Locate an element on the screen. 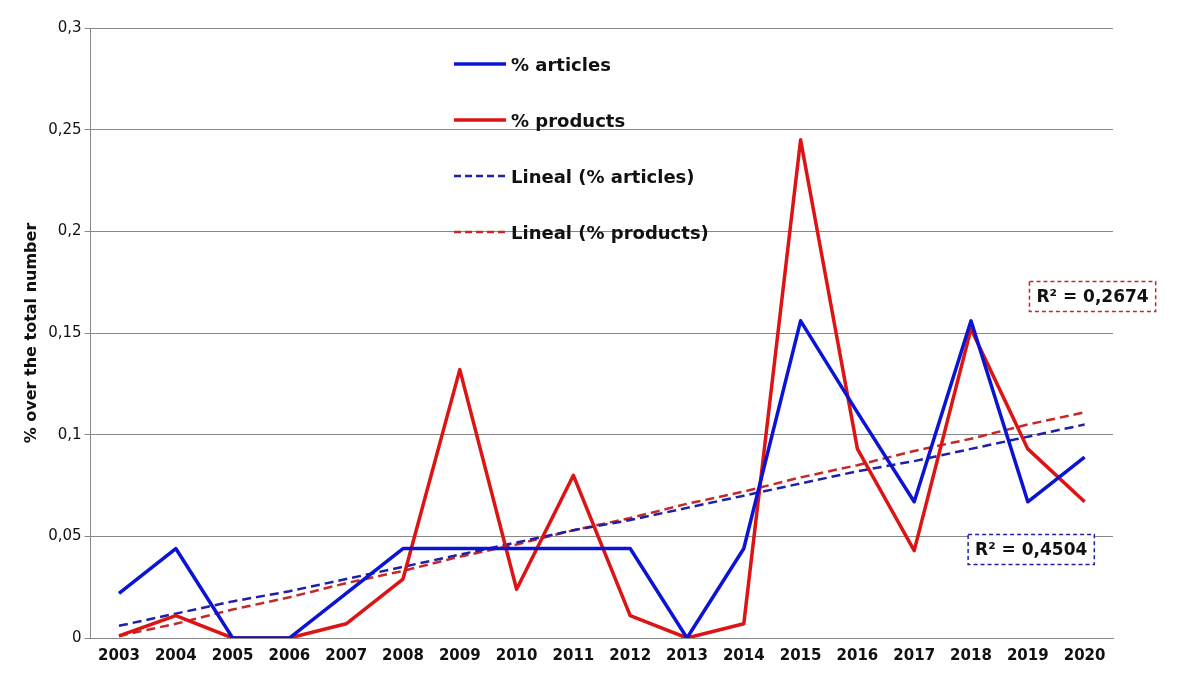 Image resolution: width=1203 pixels, height=681 pixels. x-tick-label: 2003 is located at coordinates (119, 654).